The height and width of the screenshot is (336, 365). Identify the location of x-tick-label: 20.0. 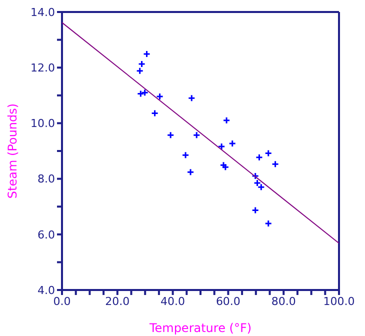
(117, 301).